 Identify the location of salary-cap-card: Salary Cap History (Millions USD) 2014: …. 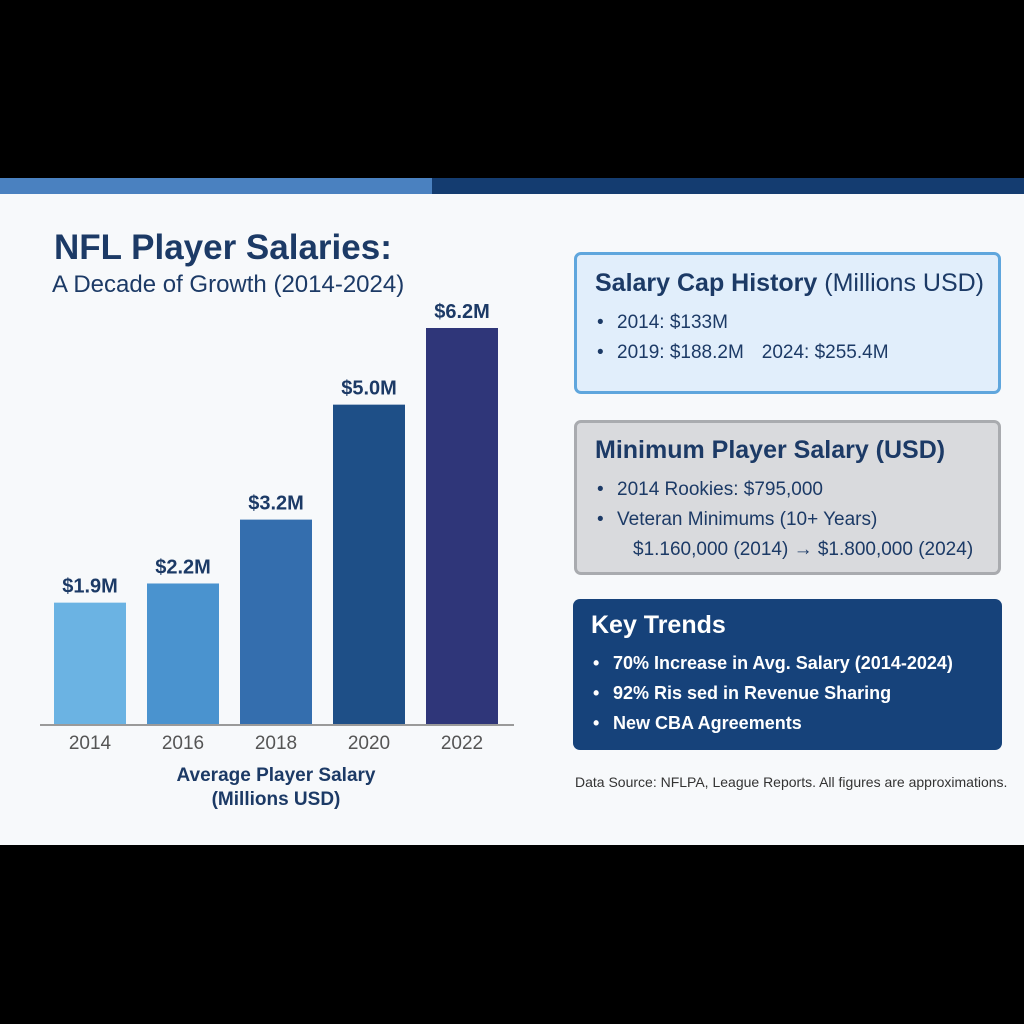
(787, 323).